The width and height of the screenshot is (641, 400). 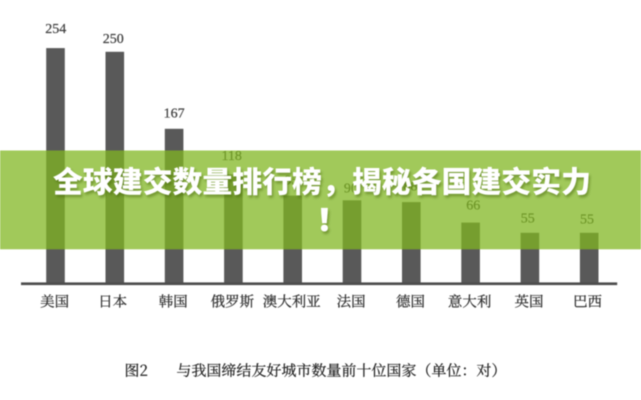 What do you see at coordinates (55, 29) in the screenshot?
I see `svg-text: 254` at bounding box center [55, 29].